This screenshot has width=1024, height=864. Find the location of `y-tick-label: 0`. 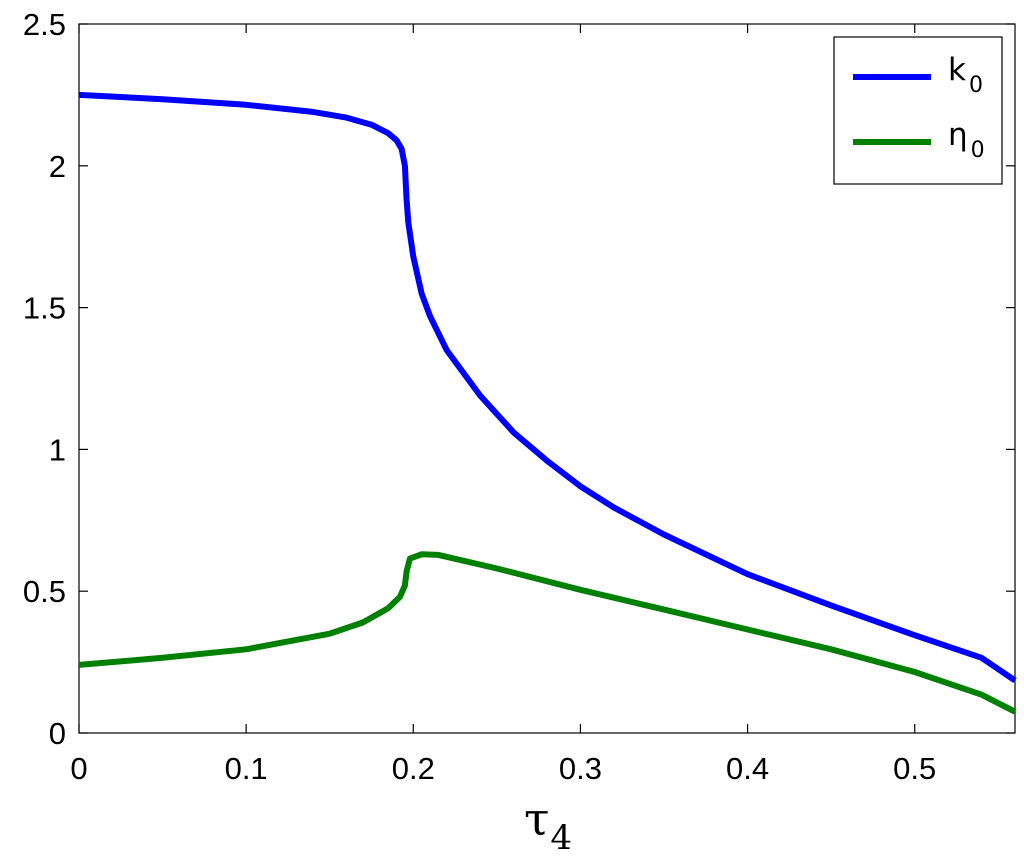

y-tick-label: 0 is located at coordinates (57, 733).